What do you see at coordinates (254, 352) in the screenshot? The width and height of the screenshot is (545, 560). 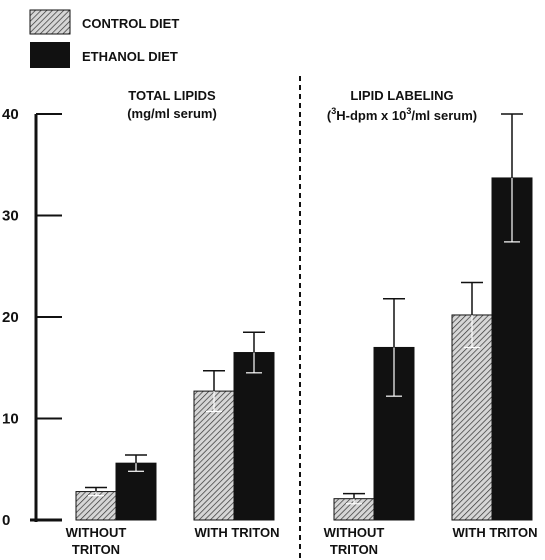 I see `error-bar-p1-c2-ethanol` at bounding box center [254, 352].